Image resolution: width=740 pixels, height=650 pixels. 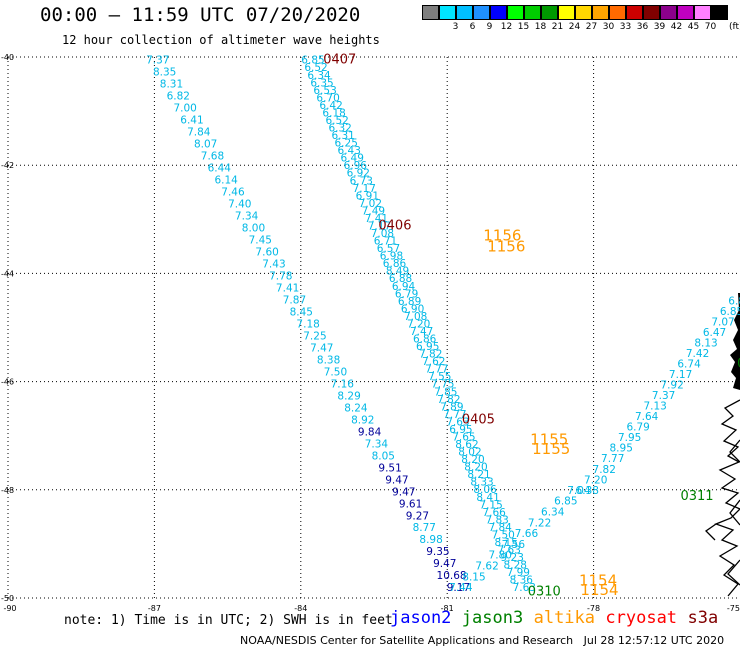 What do you see at coordinates (9, 608) in the screenshot?
I see `longitude-tick-label: -90` at bounding box center [9, 608].